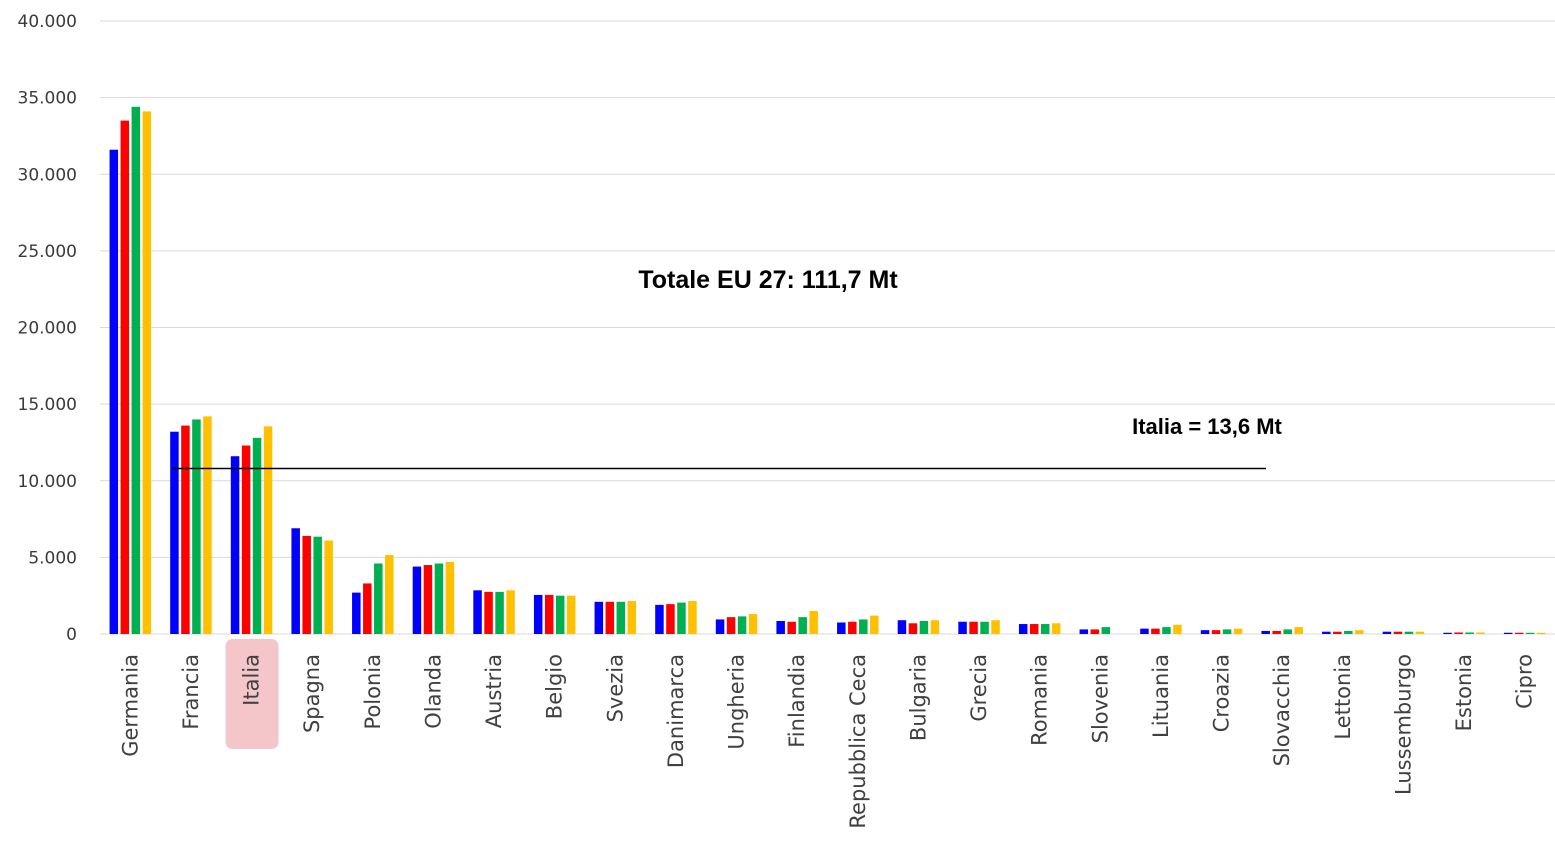 The height and width of the screenshot is (866, 1555). I want to click on x-tick-label: Ungheria, so click(737, 702).